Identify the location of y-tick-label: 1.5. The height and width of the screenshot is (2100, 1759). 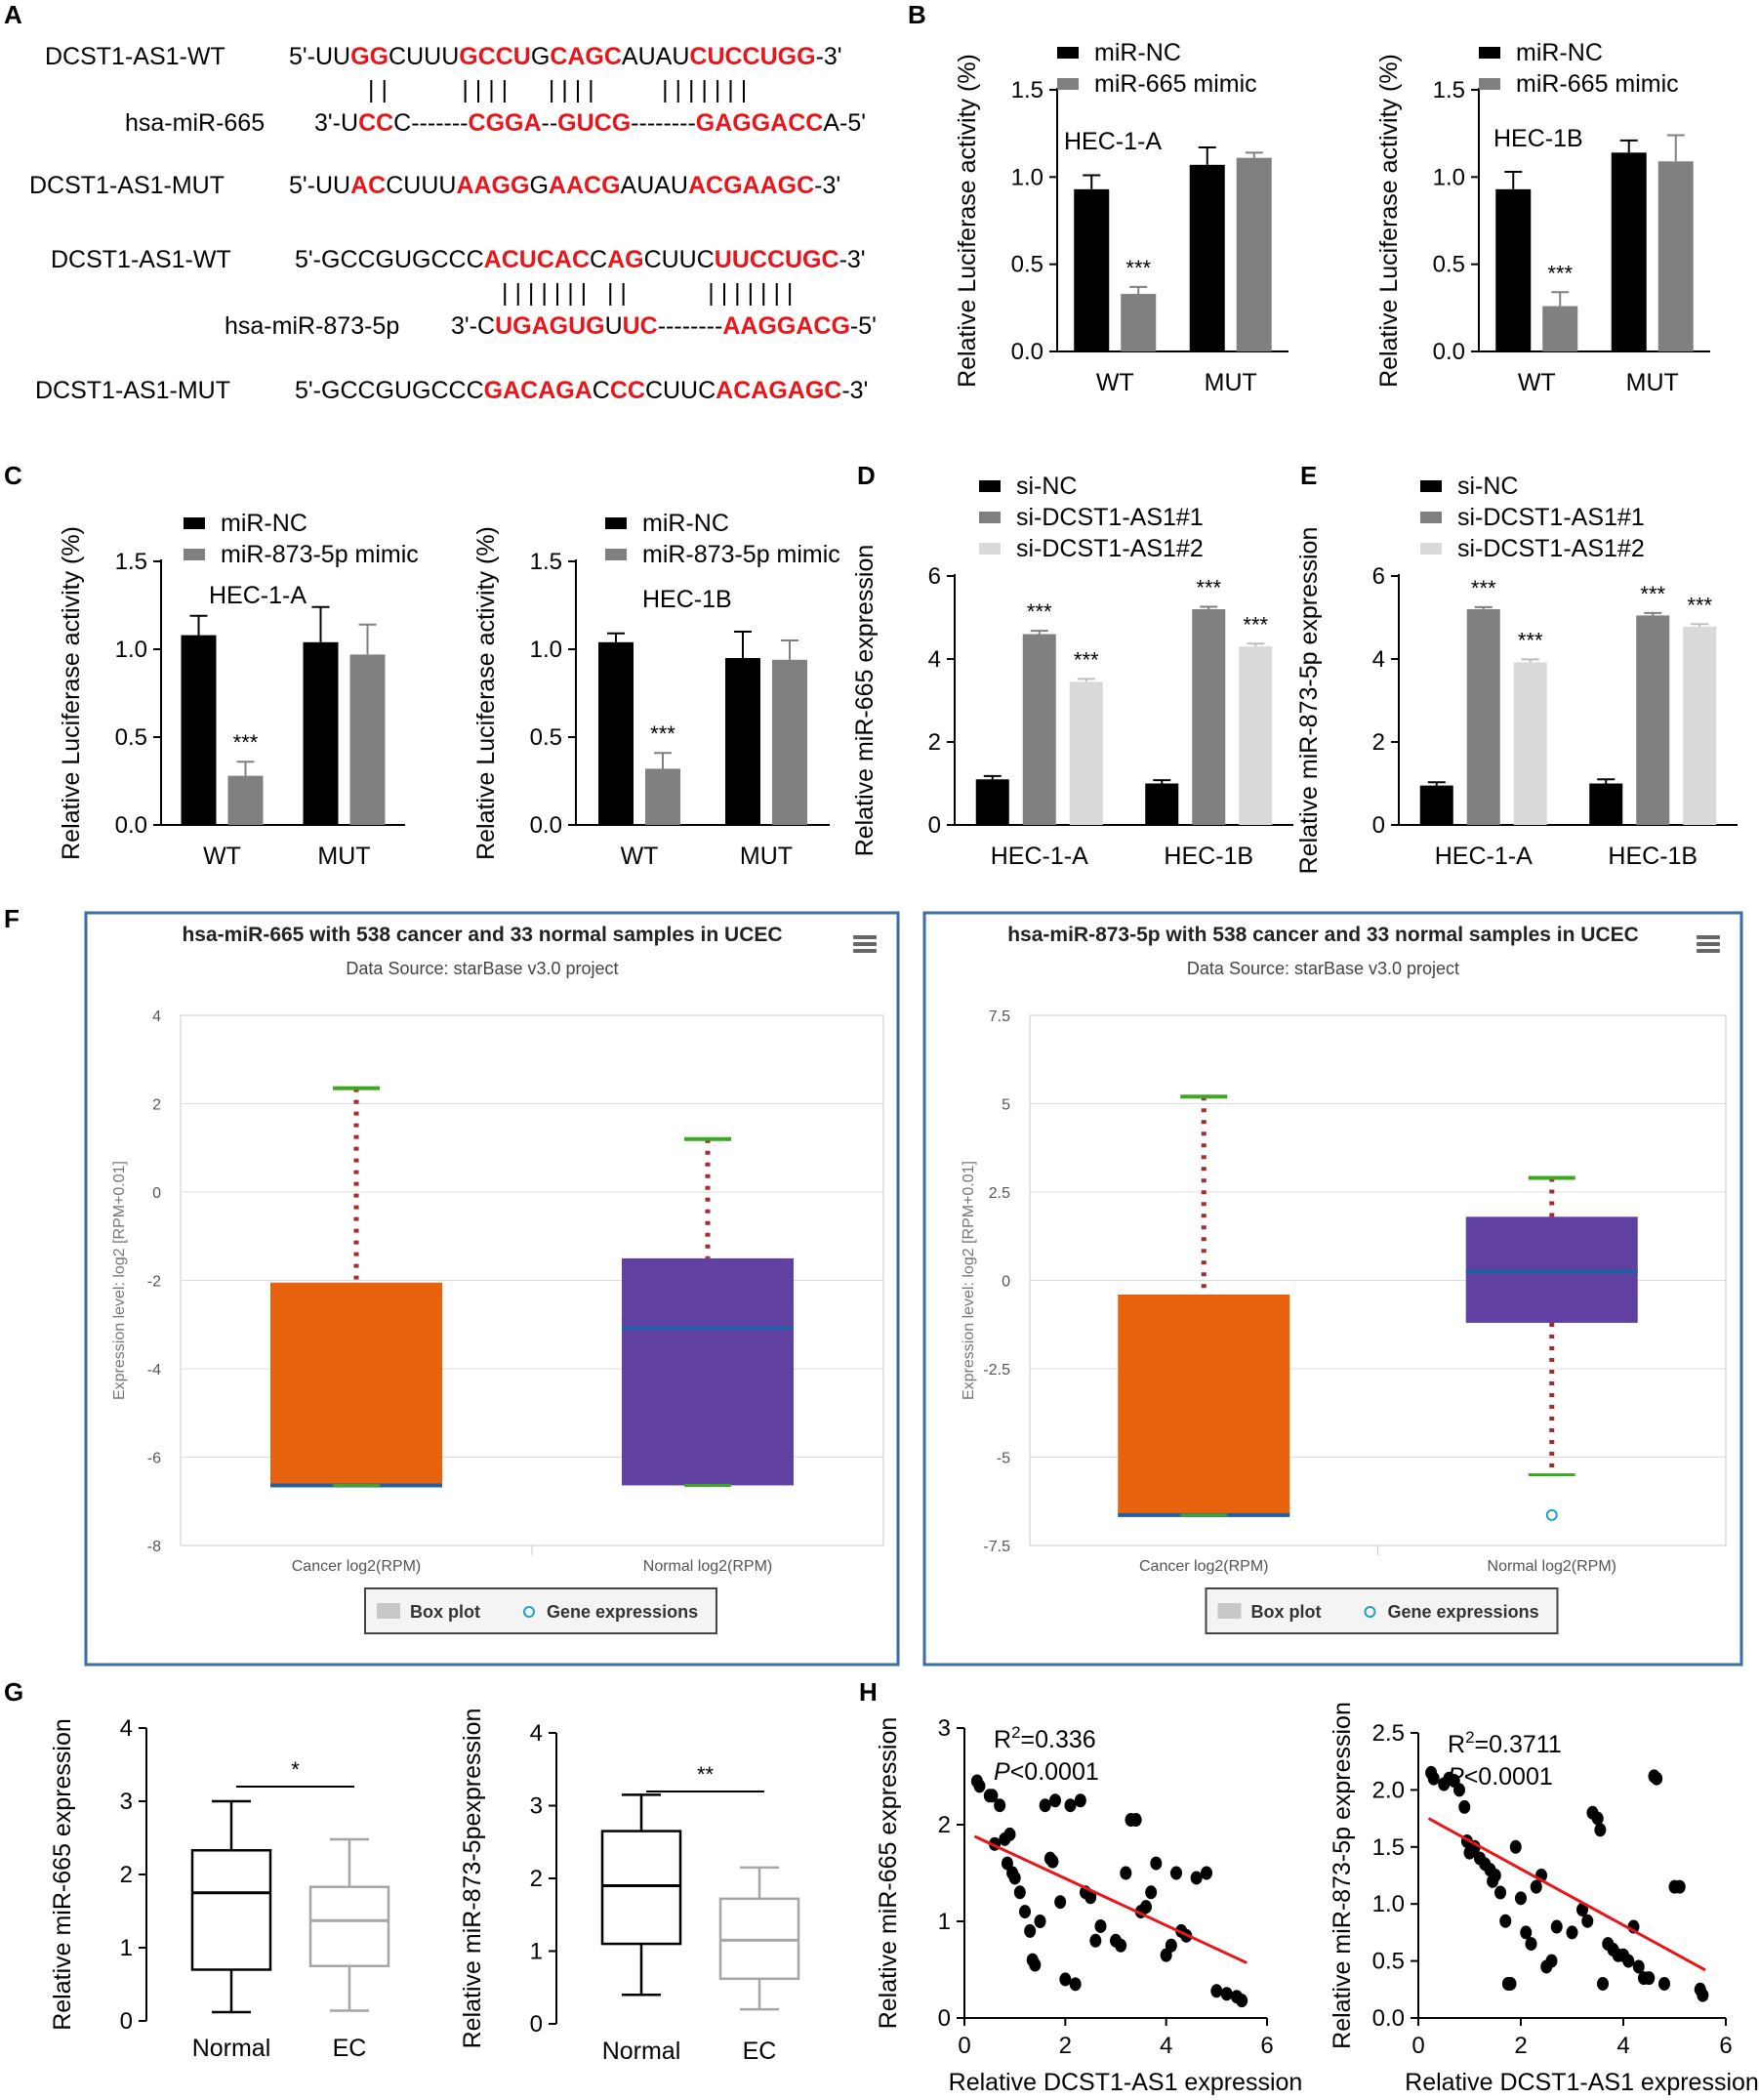
(131, 562).